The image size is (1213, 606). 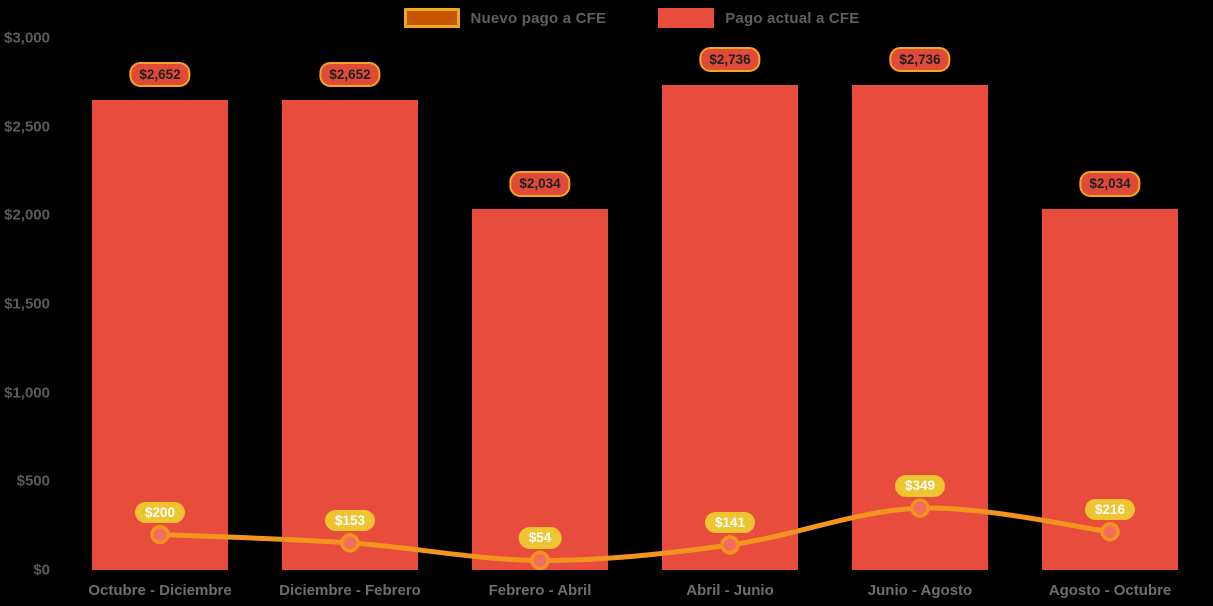 I want to click on legend-item-nuevo-pago: Nuevo pago a CFE, so click(x=505, y=18).